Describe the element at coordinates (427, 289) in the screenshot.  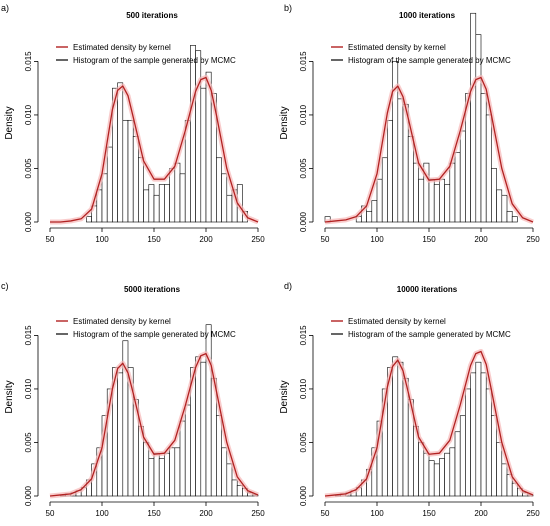
I see `panel-title: 10000 iterations` at that location.